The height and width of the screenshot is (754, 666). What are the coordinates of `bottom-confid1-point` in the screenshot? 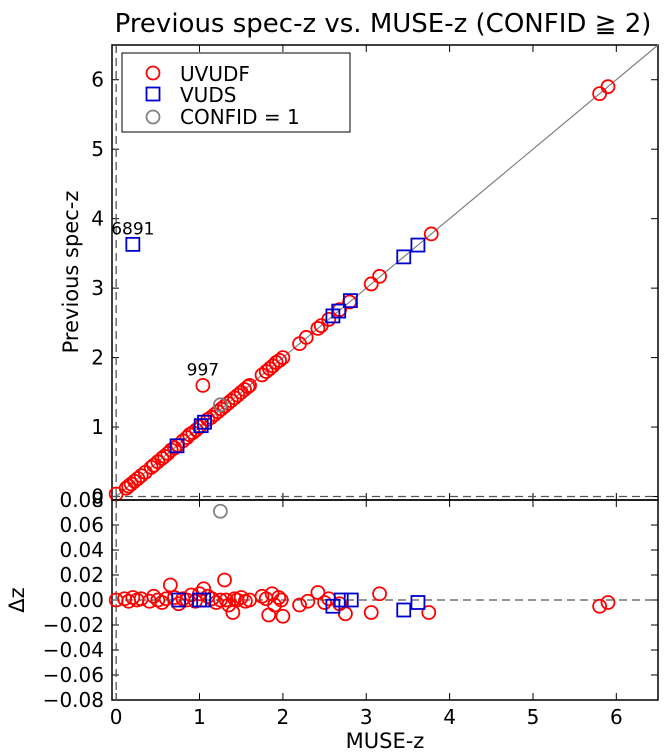 It's located at (220, 511).